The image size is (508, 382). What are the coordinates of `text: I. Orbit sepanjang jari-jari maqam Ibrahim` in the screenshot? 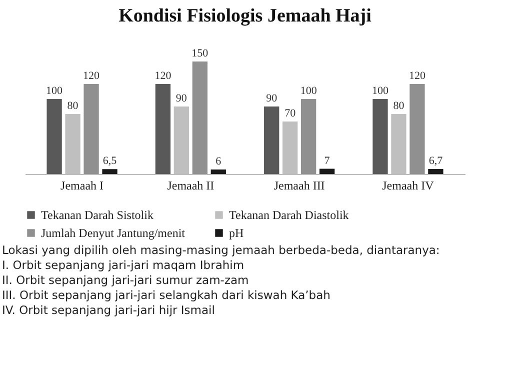 It's located at (124, 265).